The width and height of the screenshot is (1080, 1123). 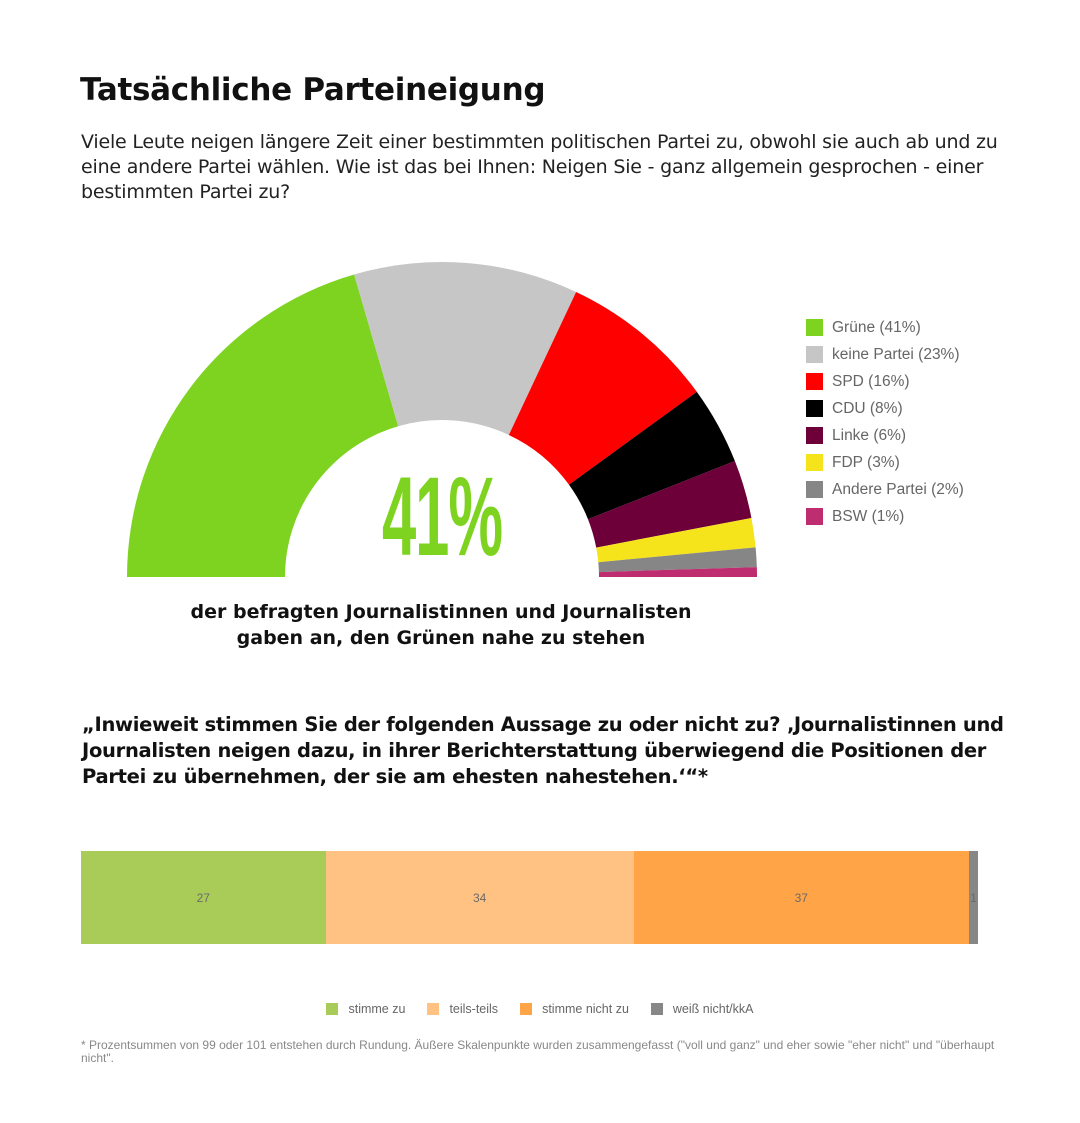 I want to click on legend-item: Grüne (41%), so click(x=885, y=327).